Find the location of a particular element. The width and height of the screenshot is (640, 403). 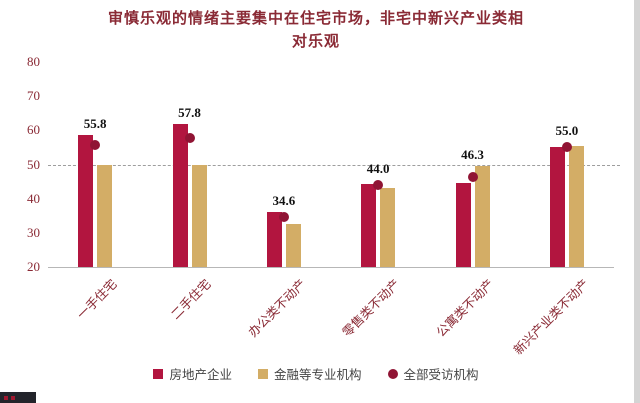

legend-item-all-respondents: 全部受访机构 is located at coordinates (433, 373).